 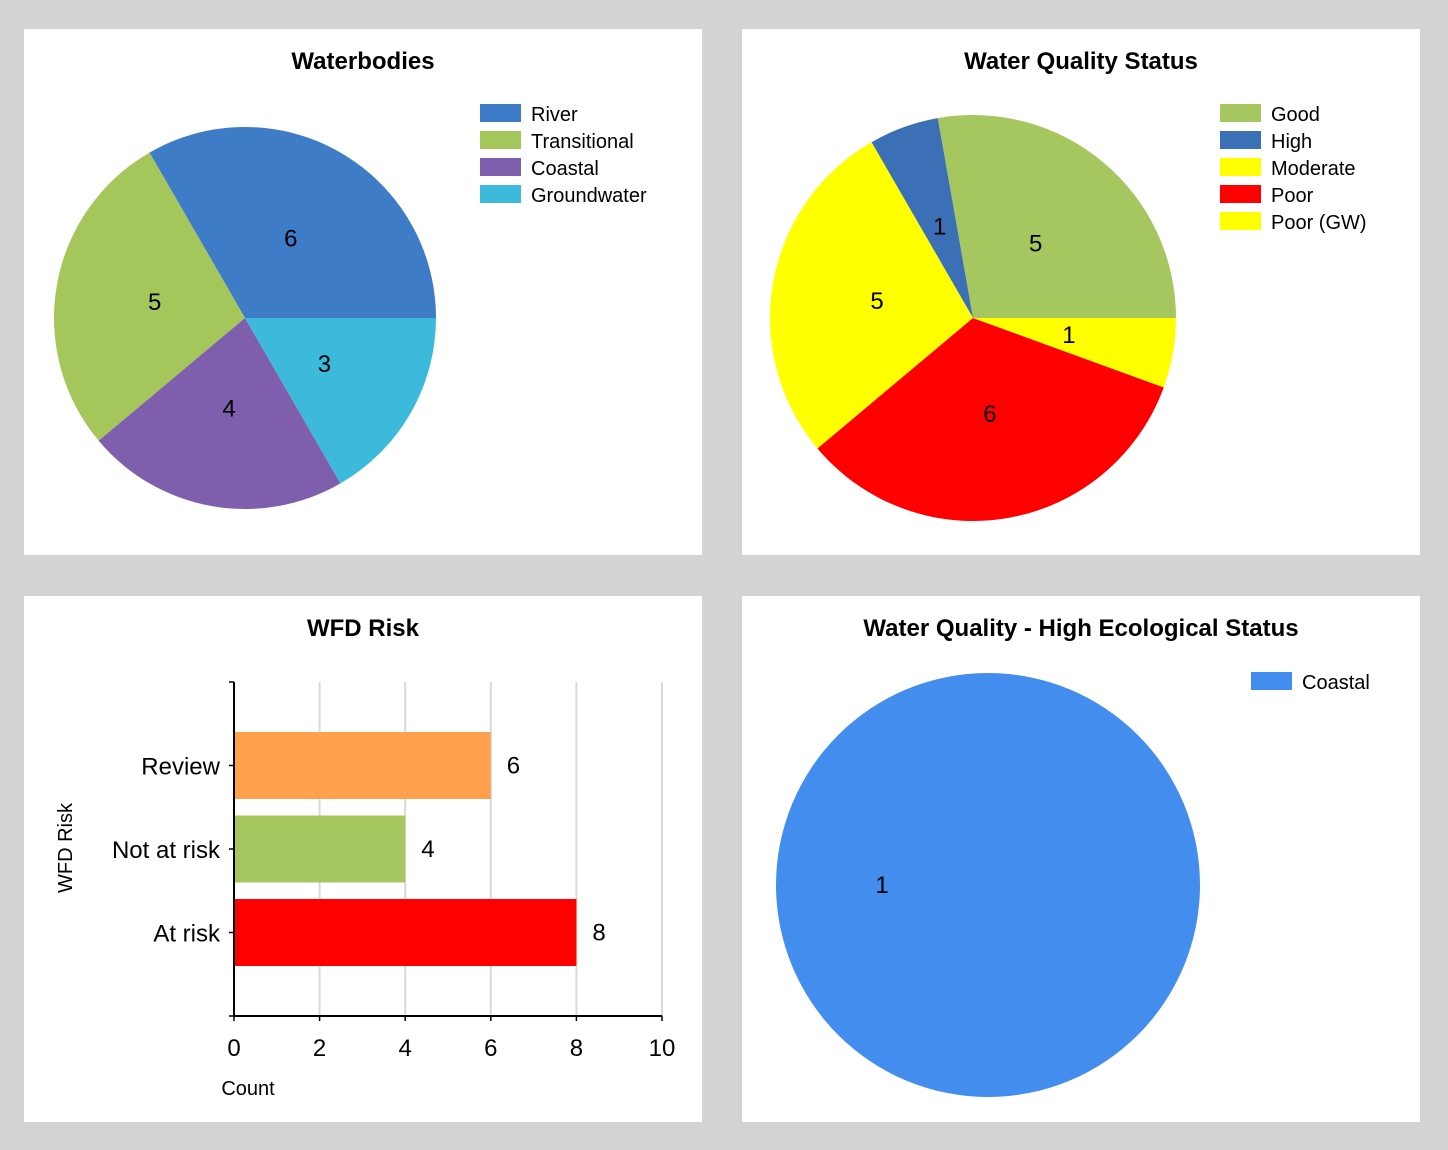 I want to click on bar-at-risk, so click(x=405, y=932).